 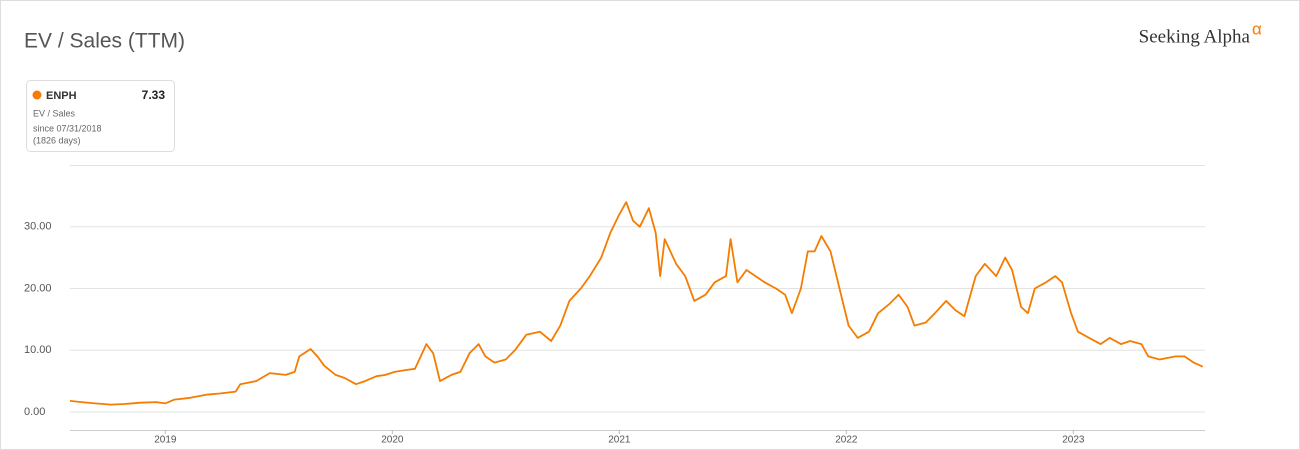 What do you see at coordinates (67, 128) in the screenshot?
I see `legend-since: since 07/31/2018` at bounding box center [67, 128].